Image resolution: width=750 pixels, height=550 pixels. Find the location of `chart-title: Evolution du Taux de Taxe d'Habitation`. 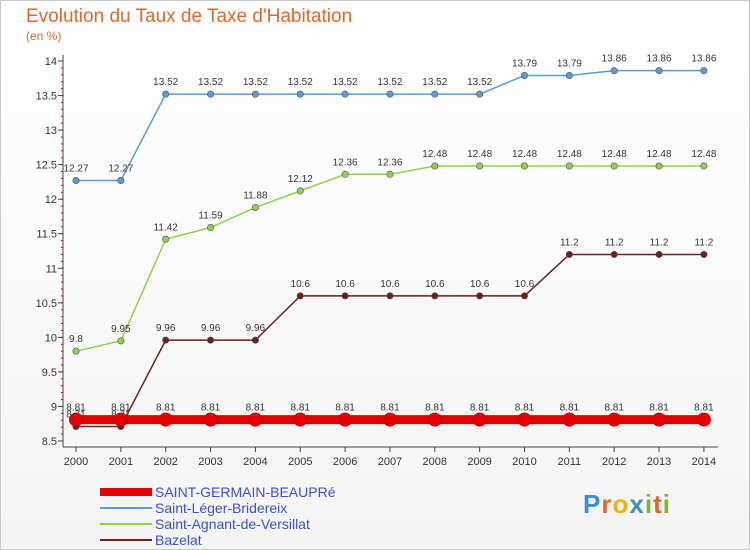

chart-title: Evolution du Taux de Taxe d'Habitation is located at coordinates (189, 16).